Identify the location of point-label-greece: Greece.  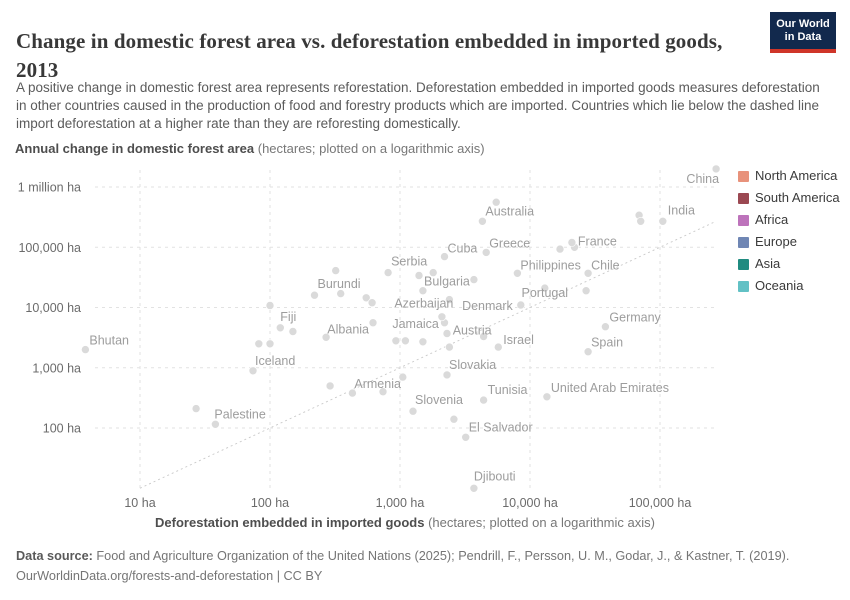
(509, 243).